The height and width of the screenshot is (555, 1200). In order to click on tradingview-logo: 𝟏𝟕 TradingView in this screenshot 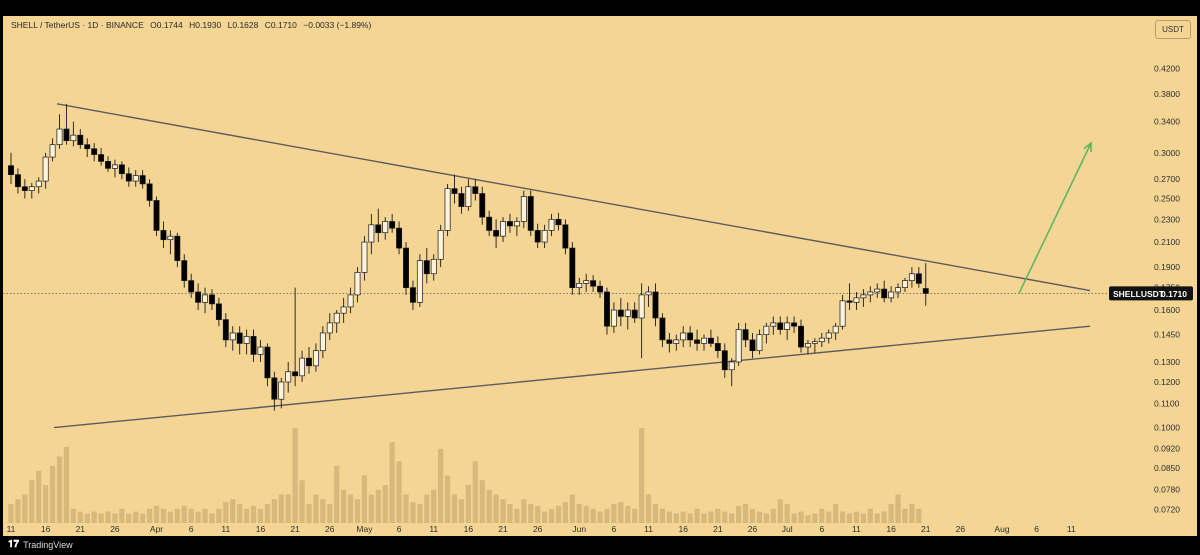, I will do `click(40, 544)`.